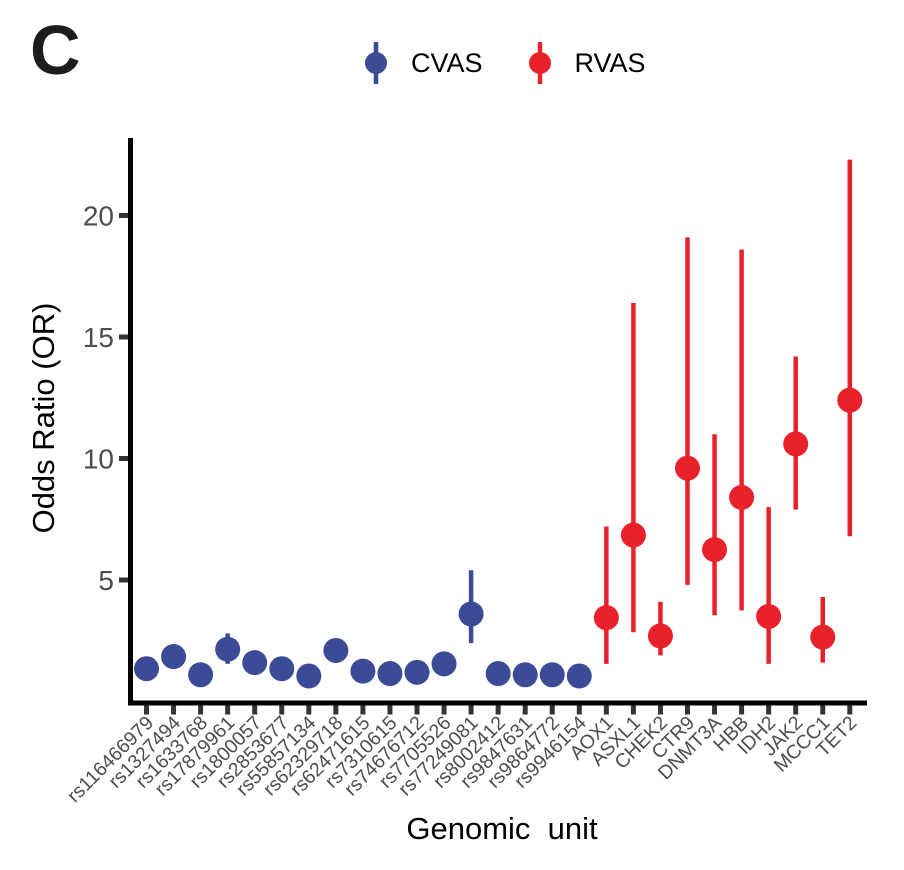 The width and height of the screenshot is (904, 870). Describe the element at coordinates (363, 671) in the screenshot. I see `point-rs62471615` at that location.